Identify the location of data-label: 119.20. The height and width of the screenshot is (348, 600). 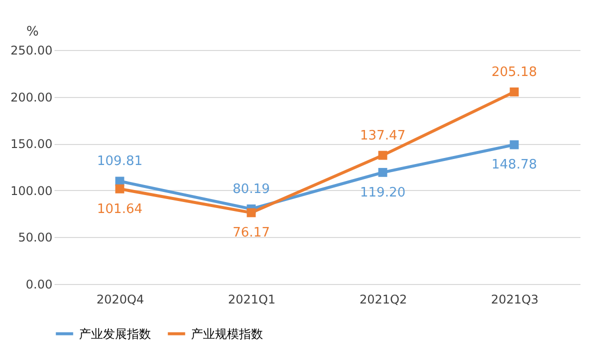
(383, 192).